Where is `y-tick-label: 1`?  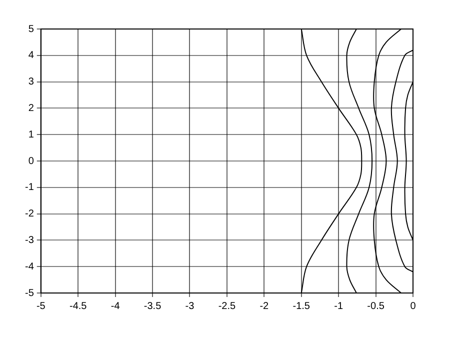 y-tick-label: 1 is located at coordinates (31, 134).